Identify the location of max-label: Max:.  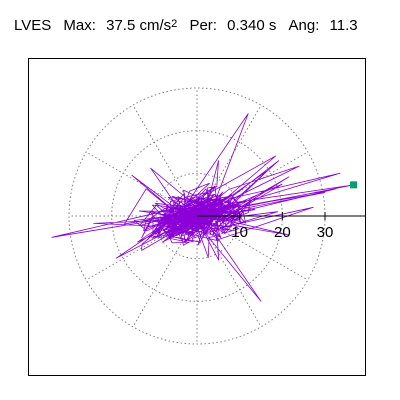
(79, 25).